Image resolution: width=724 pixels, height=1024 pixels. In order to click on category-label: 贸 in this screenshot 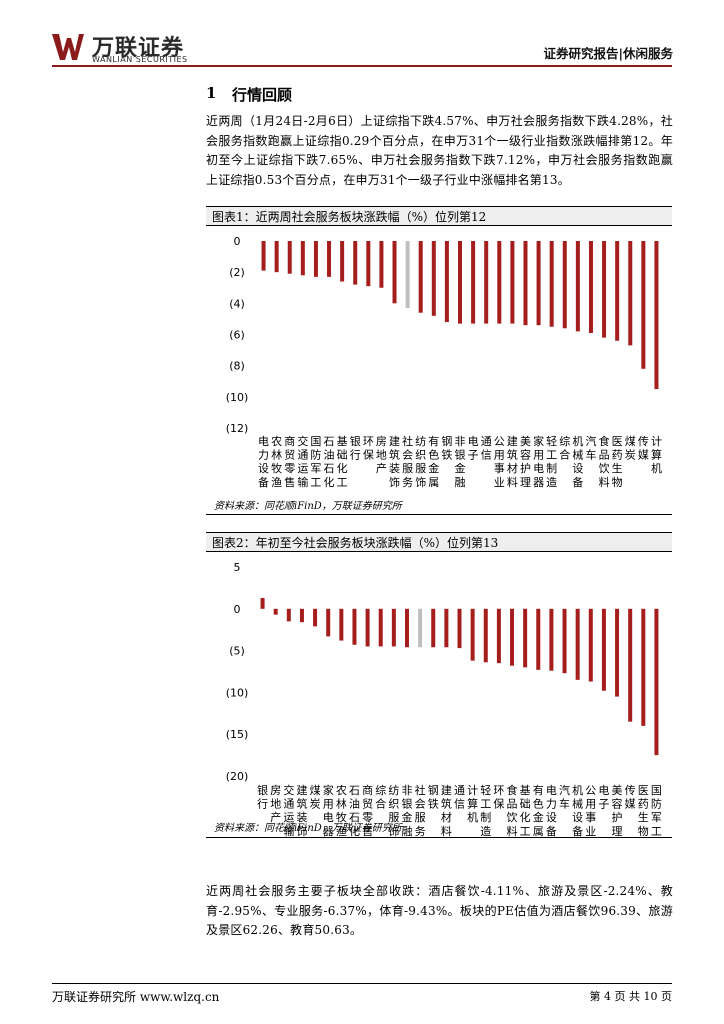, I will do `click(289, 455)`.